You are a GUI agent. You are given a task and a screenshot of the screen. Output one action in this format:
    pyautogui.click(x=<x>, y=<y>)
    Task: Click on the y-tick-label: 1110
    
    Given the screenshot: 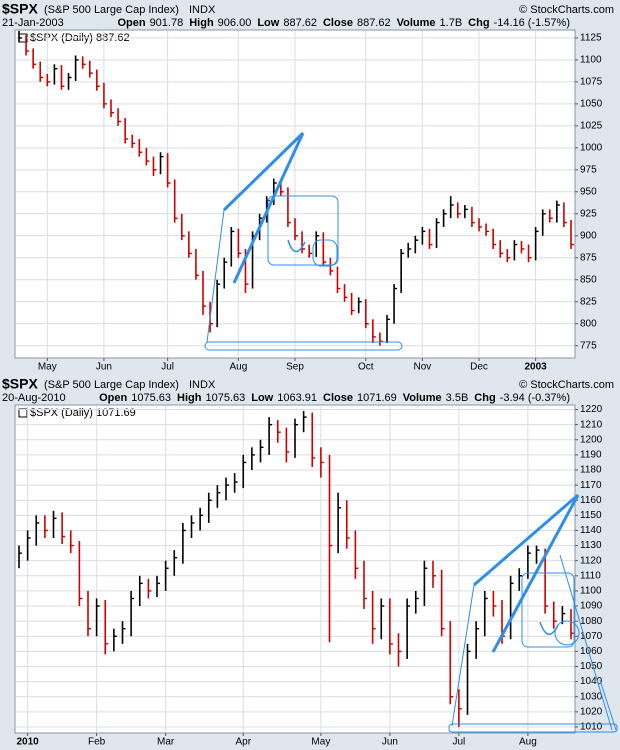 What is the action you would take?
    pyautogui.click(x=590, y=575)
    